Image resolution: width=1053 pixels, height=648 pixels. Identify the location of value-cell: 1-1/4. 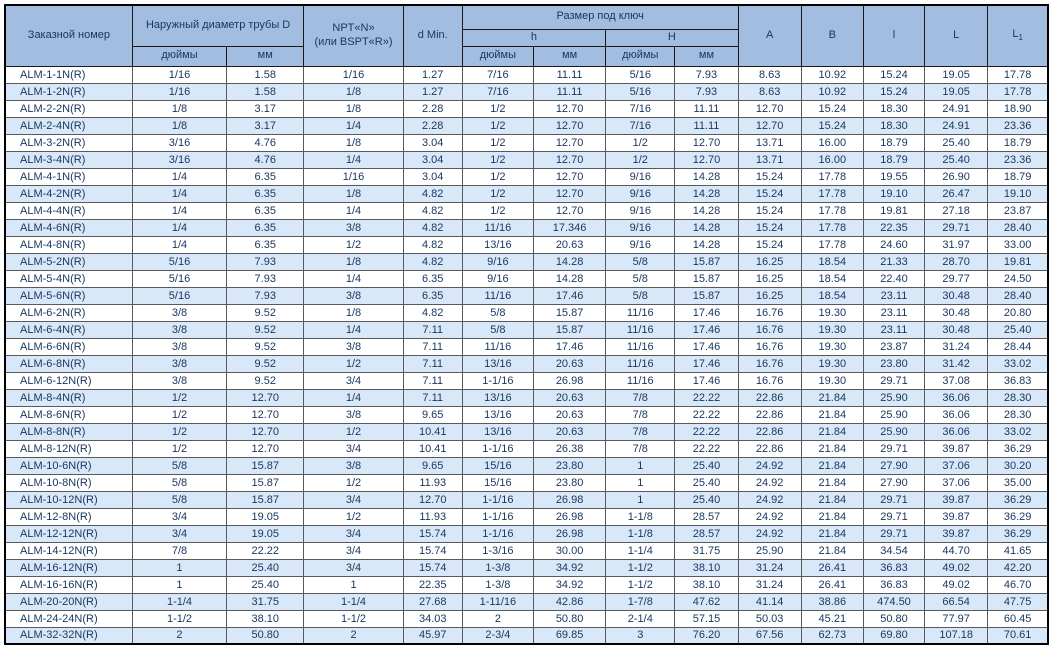
(179, 601).